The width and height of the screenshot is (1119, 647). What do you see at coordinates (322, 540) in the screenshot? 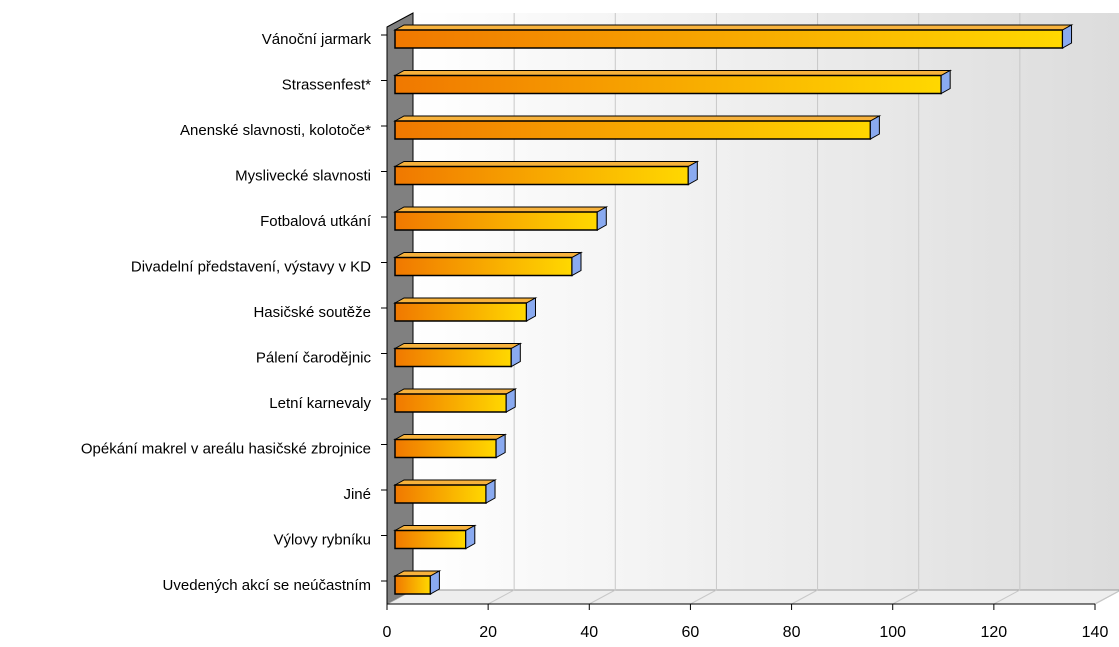
I see `category-label: Výlovy rybníku` at bounding box center [322, 540].